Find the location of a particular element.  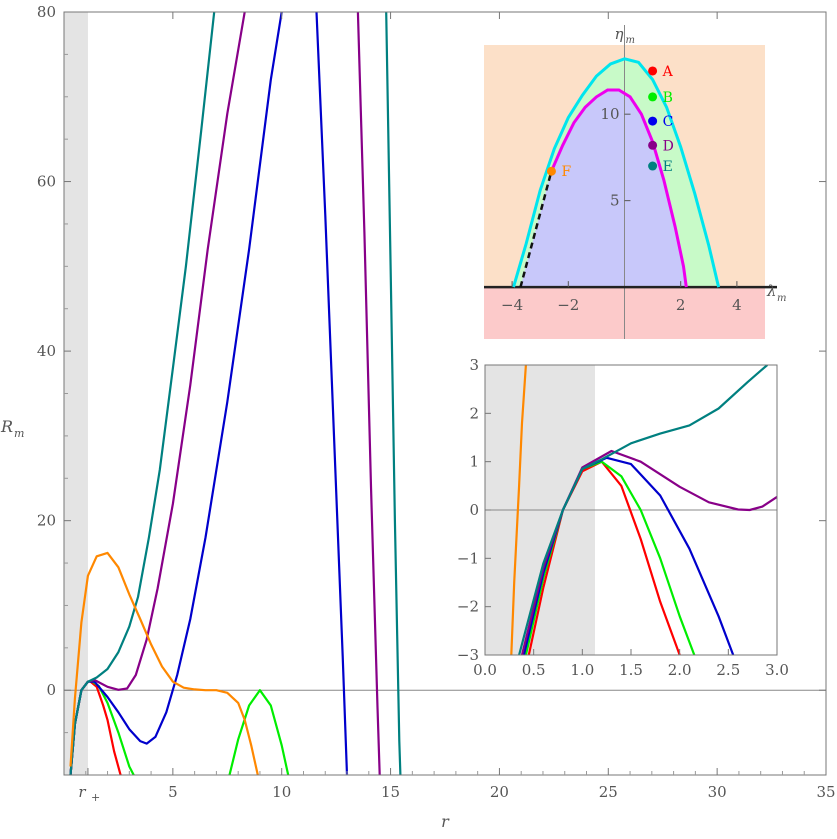

inset-y-axis-label-subscript: m is located at coordinates (630, 40).